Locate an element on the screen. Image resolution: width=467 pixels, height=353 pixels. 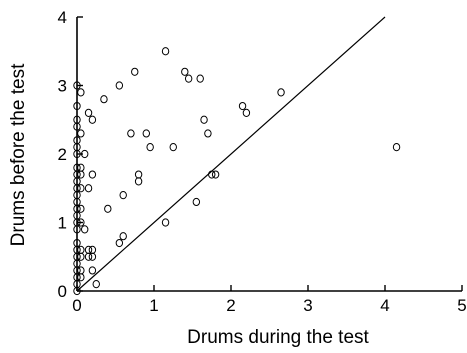
x-axis-label: Drums during the test is located at coordinates (278, 337).